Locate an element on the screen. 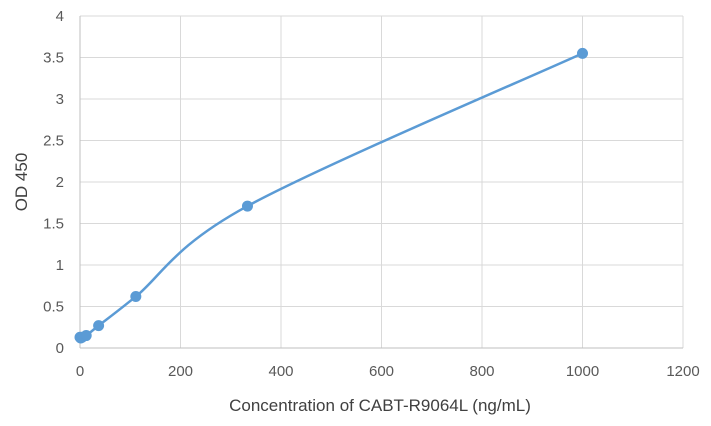 The image size is (711, 426). y-tick-label: 0.5 is located at coordinates (53, 307).